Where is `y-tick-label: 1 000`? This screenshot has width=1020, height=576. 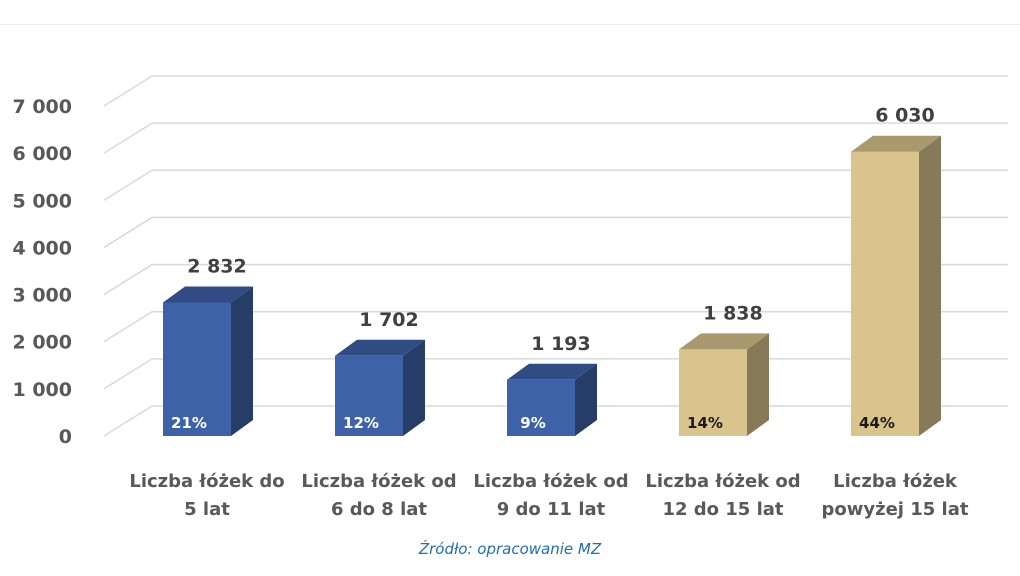 y-tick-label: 1 000 is located at coordinates (43, 390).